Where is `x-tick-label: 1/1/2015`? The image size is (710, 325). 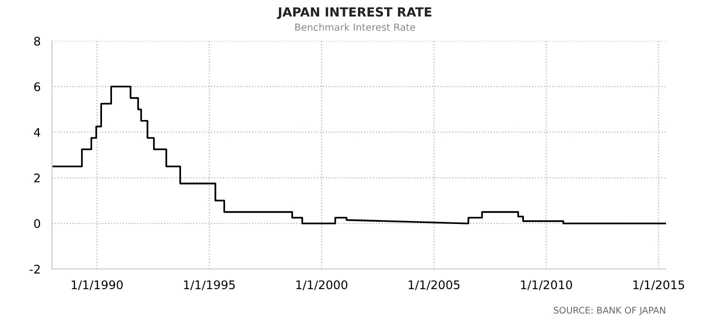 x-tick-label: 1/1/2015 is located at coordinates (658, 285).